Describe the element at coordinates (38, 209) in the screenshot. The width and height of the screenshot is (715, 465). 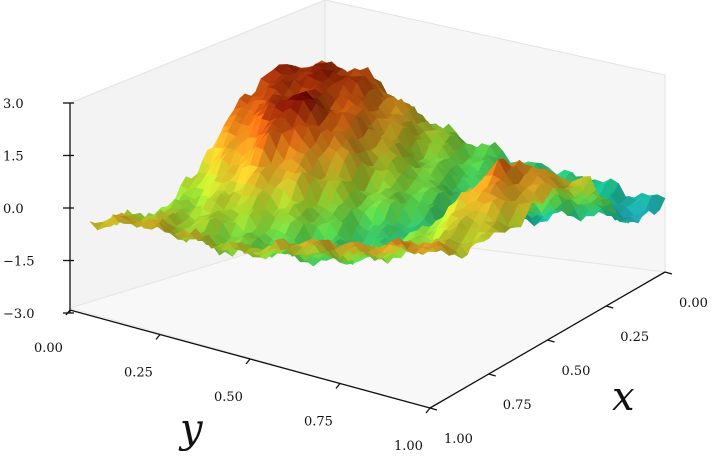
I see `z-axis-ticks: −3.0 −1.5 0.0 1.5 3.0` at that location.